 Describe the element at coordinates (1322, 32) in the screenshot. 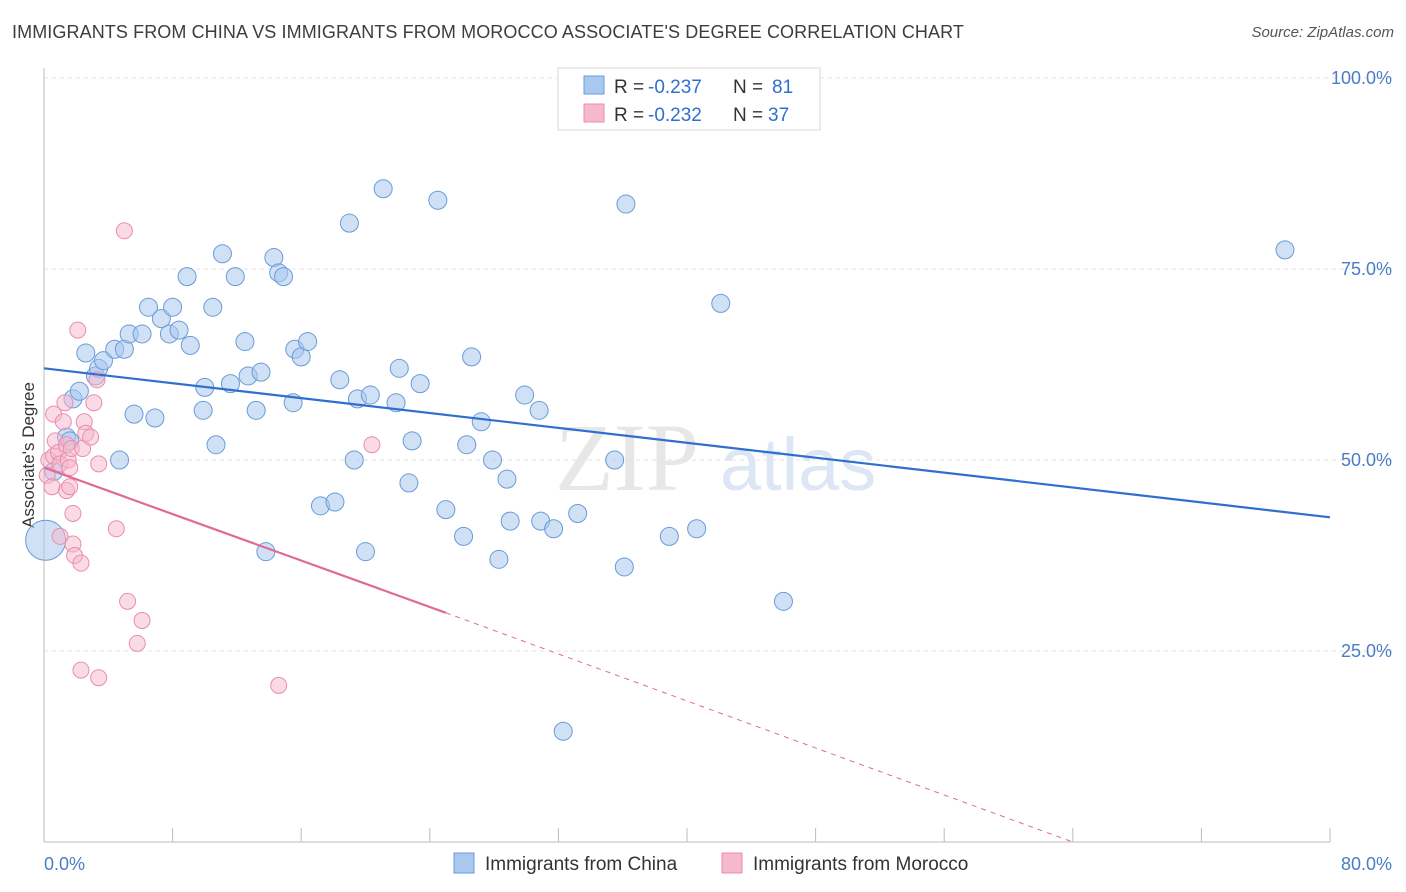

I see `chart-source: Source: ZipAtlas.com` at that location.